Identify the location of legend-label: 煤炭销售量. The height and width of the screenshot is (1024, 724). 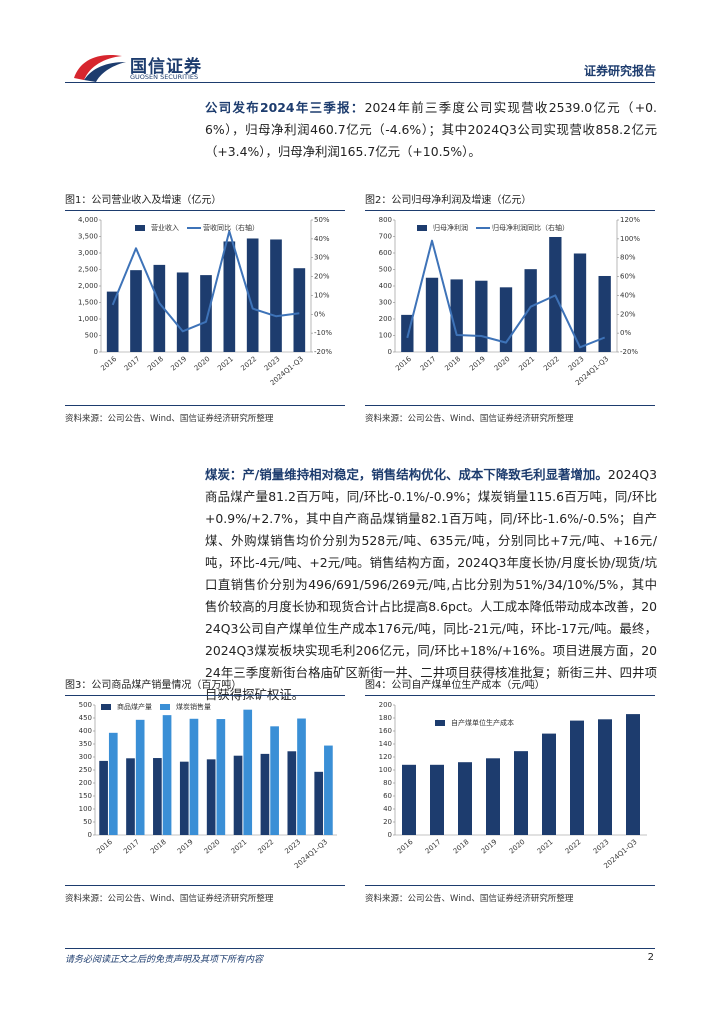
(193, 706).